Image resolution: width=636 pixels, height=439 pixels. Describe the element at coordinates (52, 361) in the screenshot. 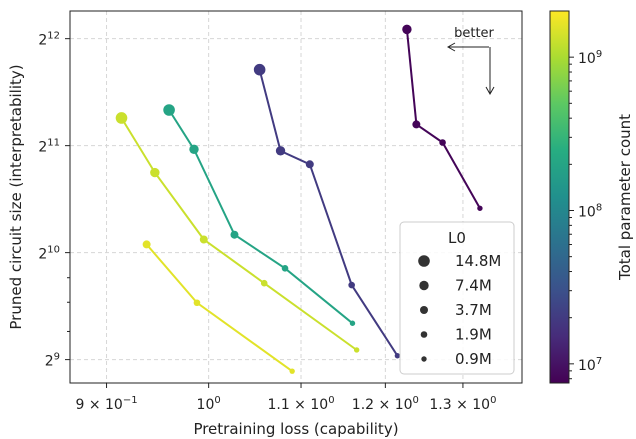

I see `y-tick-label: 29` at that location.